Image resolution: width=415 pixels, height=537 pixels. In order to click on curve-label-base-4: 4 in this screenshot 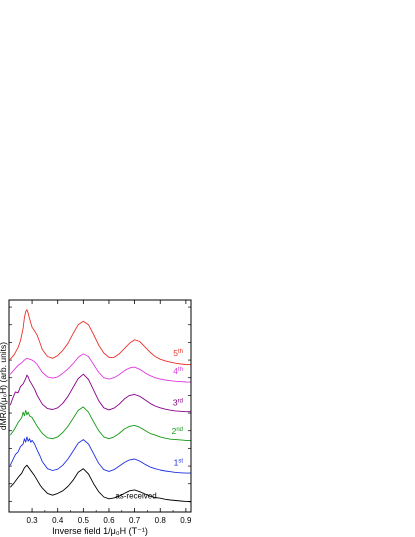, I will do `click(175, 371)`.